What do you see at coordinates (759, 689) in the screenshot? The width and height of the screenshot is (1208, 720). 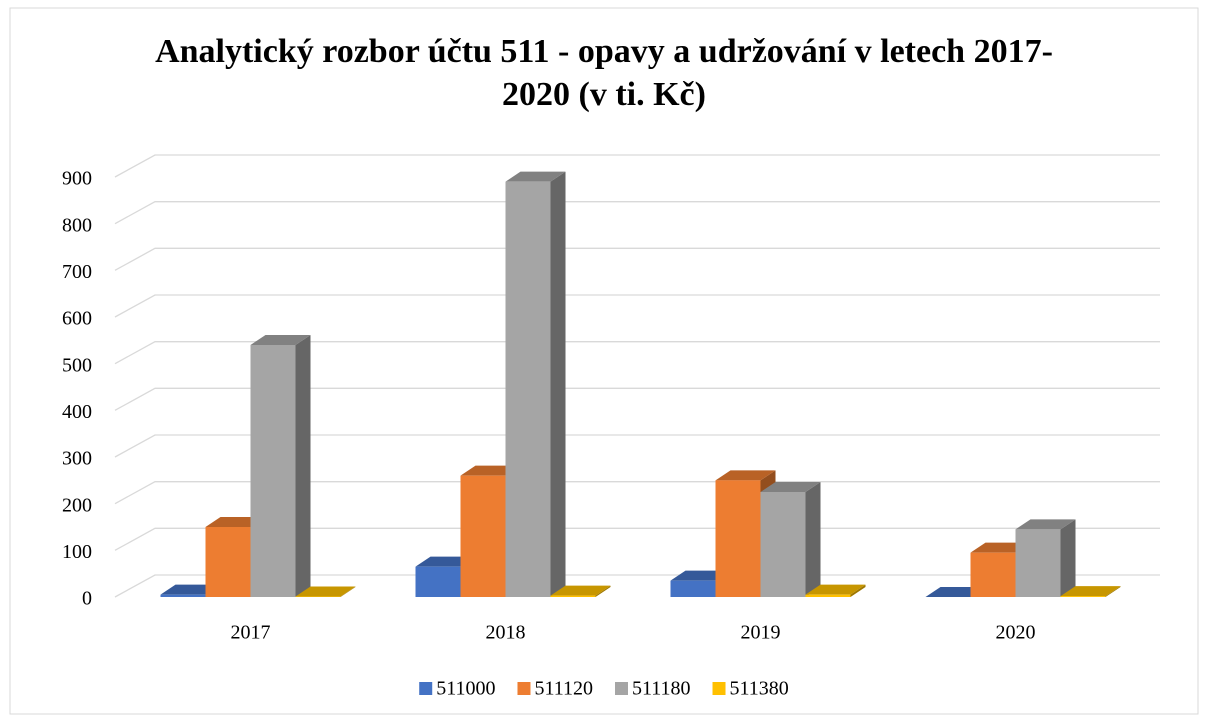 I see `legend-label: 511380` at bounding box center [759, 689].